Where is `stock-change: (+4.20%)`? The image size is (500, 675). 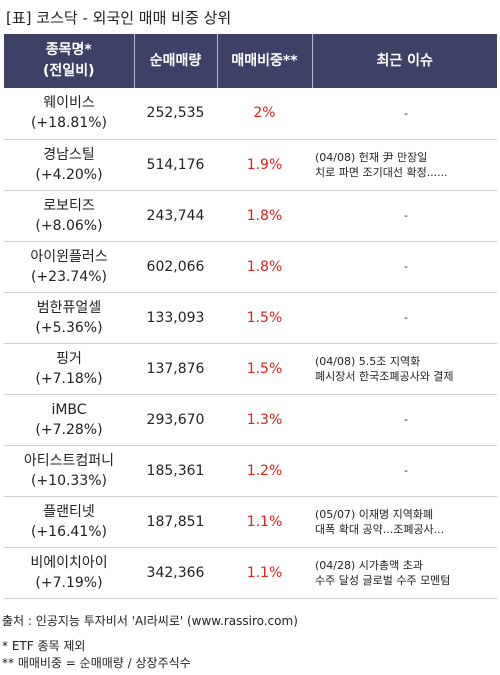 stock-change: (+4.20%) is located at coordinates (69, 174).